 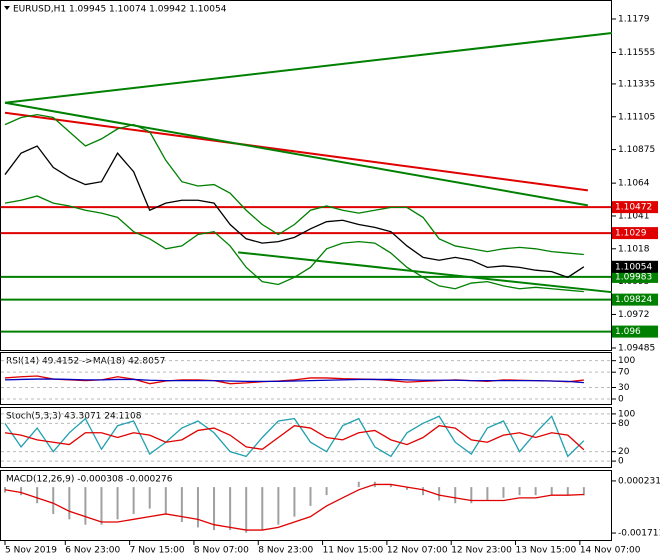 I want to click on x-tick-label: 8 Nov 07:00, so click(x=221, y=551).